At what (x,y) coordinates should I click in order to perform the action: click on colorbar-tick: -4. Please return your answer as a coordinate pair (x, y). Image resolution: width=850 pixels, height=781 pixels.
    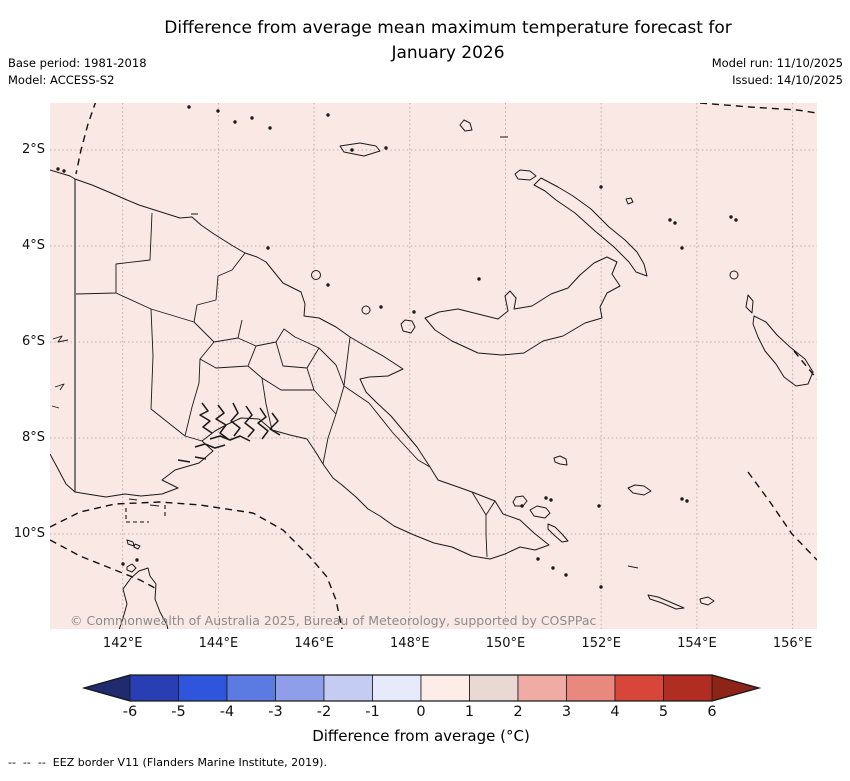
    Looking at the image, I should click on (227, 712).